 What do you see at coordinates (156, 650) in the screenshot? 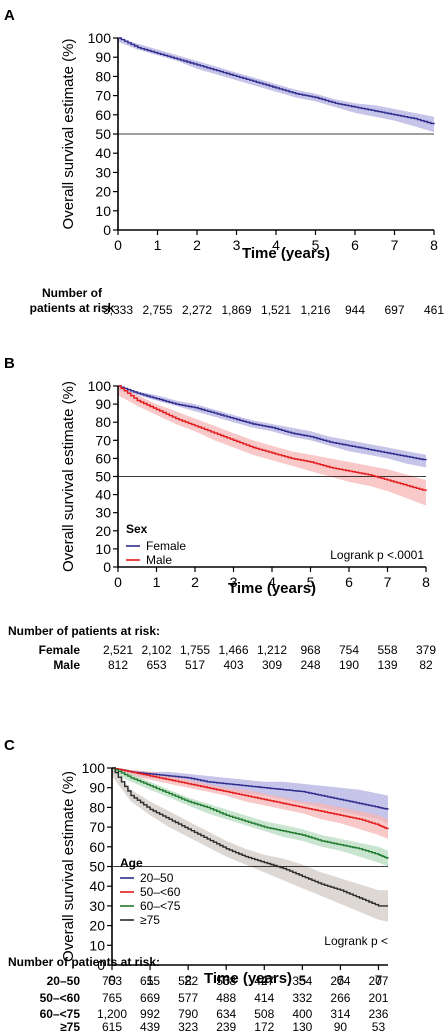
I see `at-risk-value: 2,102` at bounding box center [156, 650].